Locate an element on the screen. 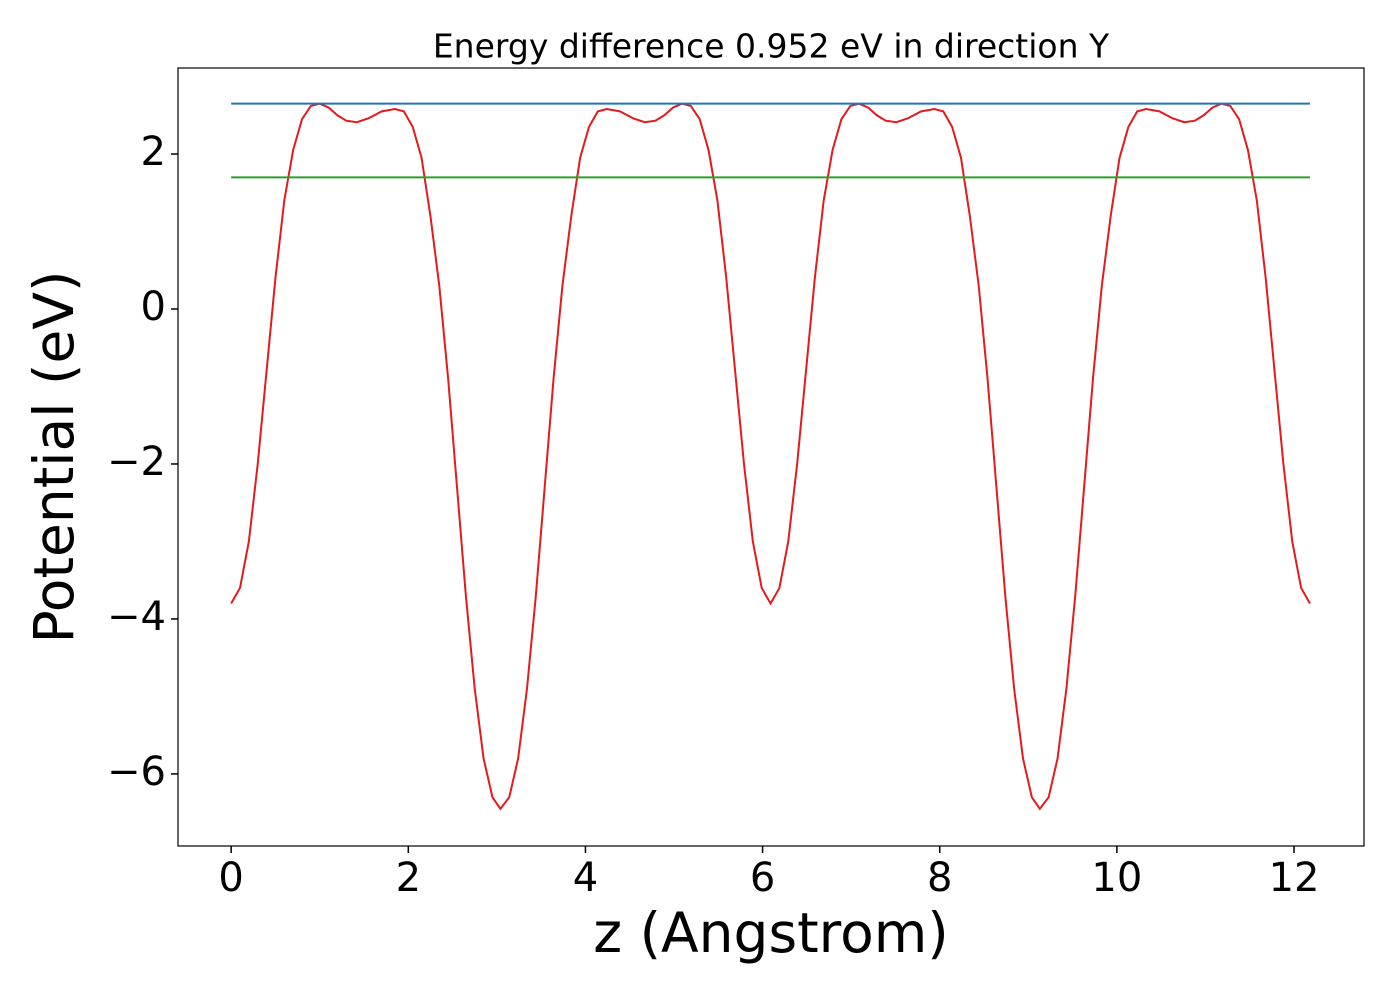 This screenshot has width=1400, height=1004. y-axis-label: Potential (eV) is located at coordinates (54, 457).